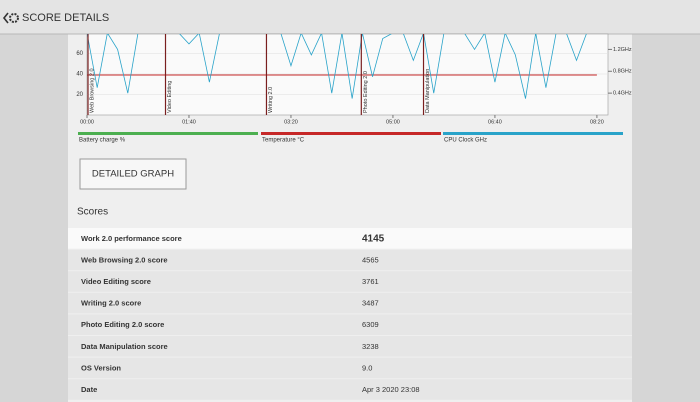  What do you see at coordinates (92, 90) in the screenshot?
I see `marker-label: Web Browsing 2.0` at bounding box center [92, 90].